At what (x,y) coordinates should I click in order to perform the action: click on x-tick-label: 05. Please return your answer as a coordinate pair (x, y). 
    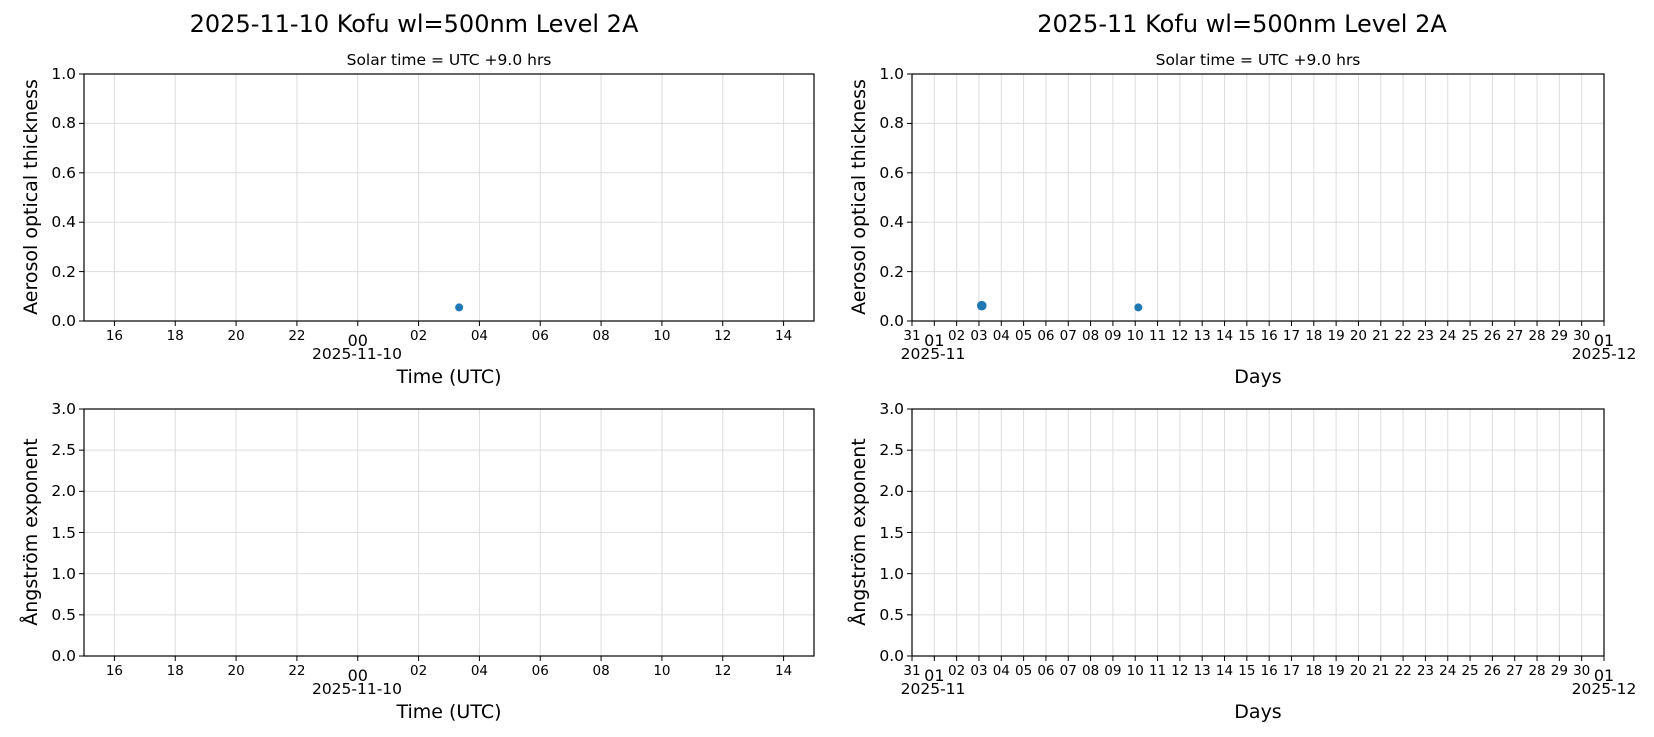
    Looking at the image, I should click on (1024, 336).